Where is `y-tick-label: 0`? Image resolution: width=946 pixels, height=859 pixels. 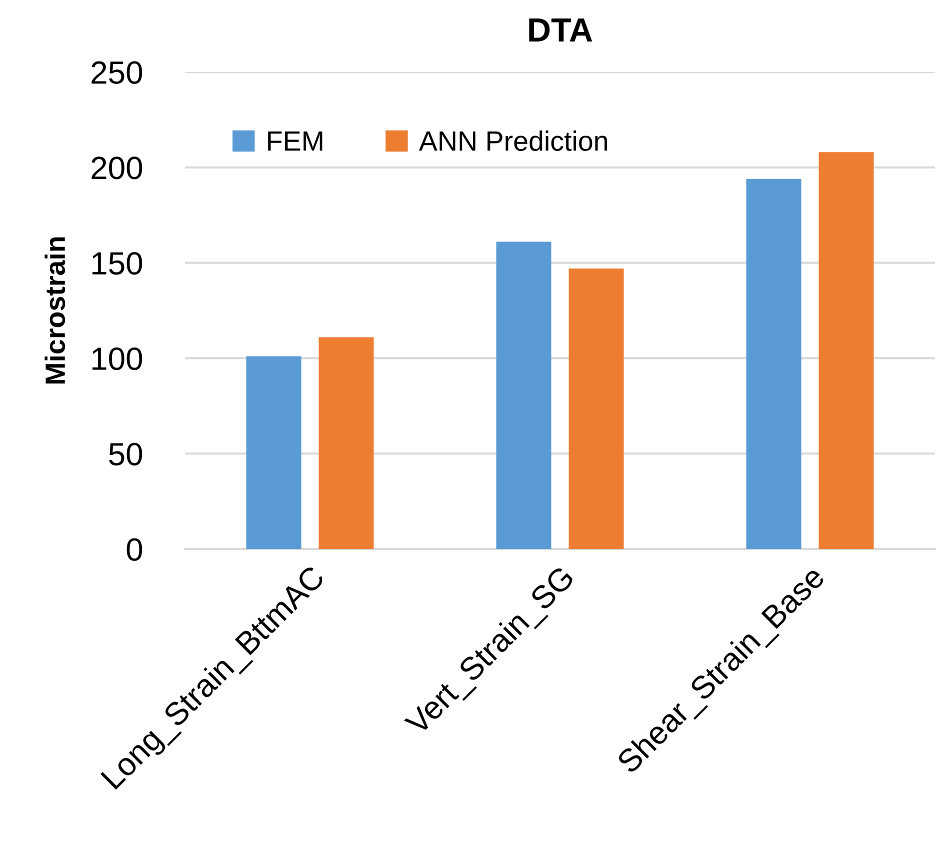 y-tick-label: 0 is located at coordinates (134, 549).